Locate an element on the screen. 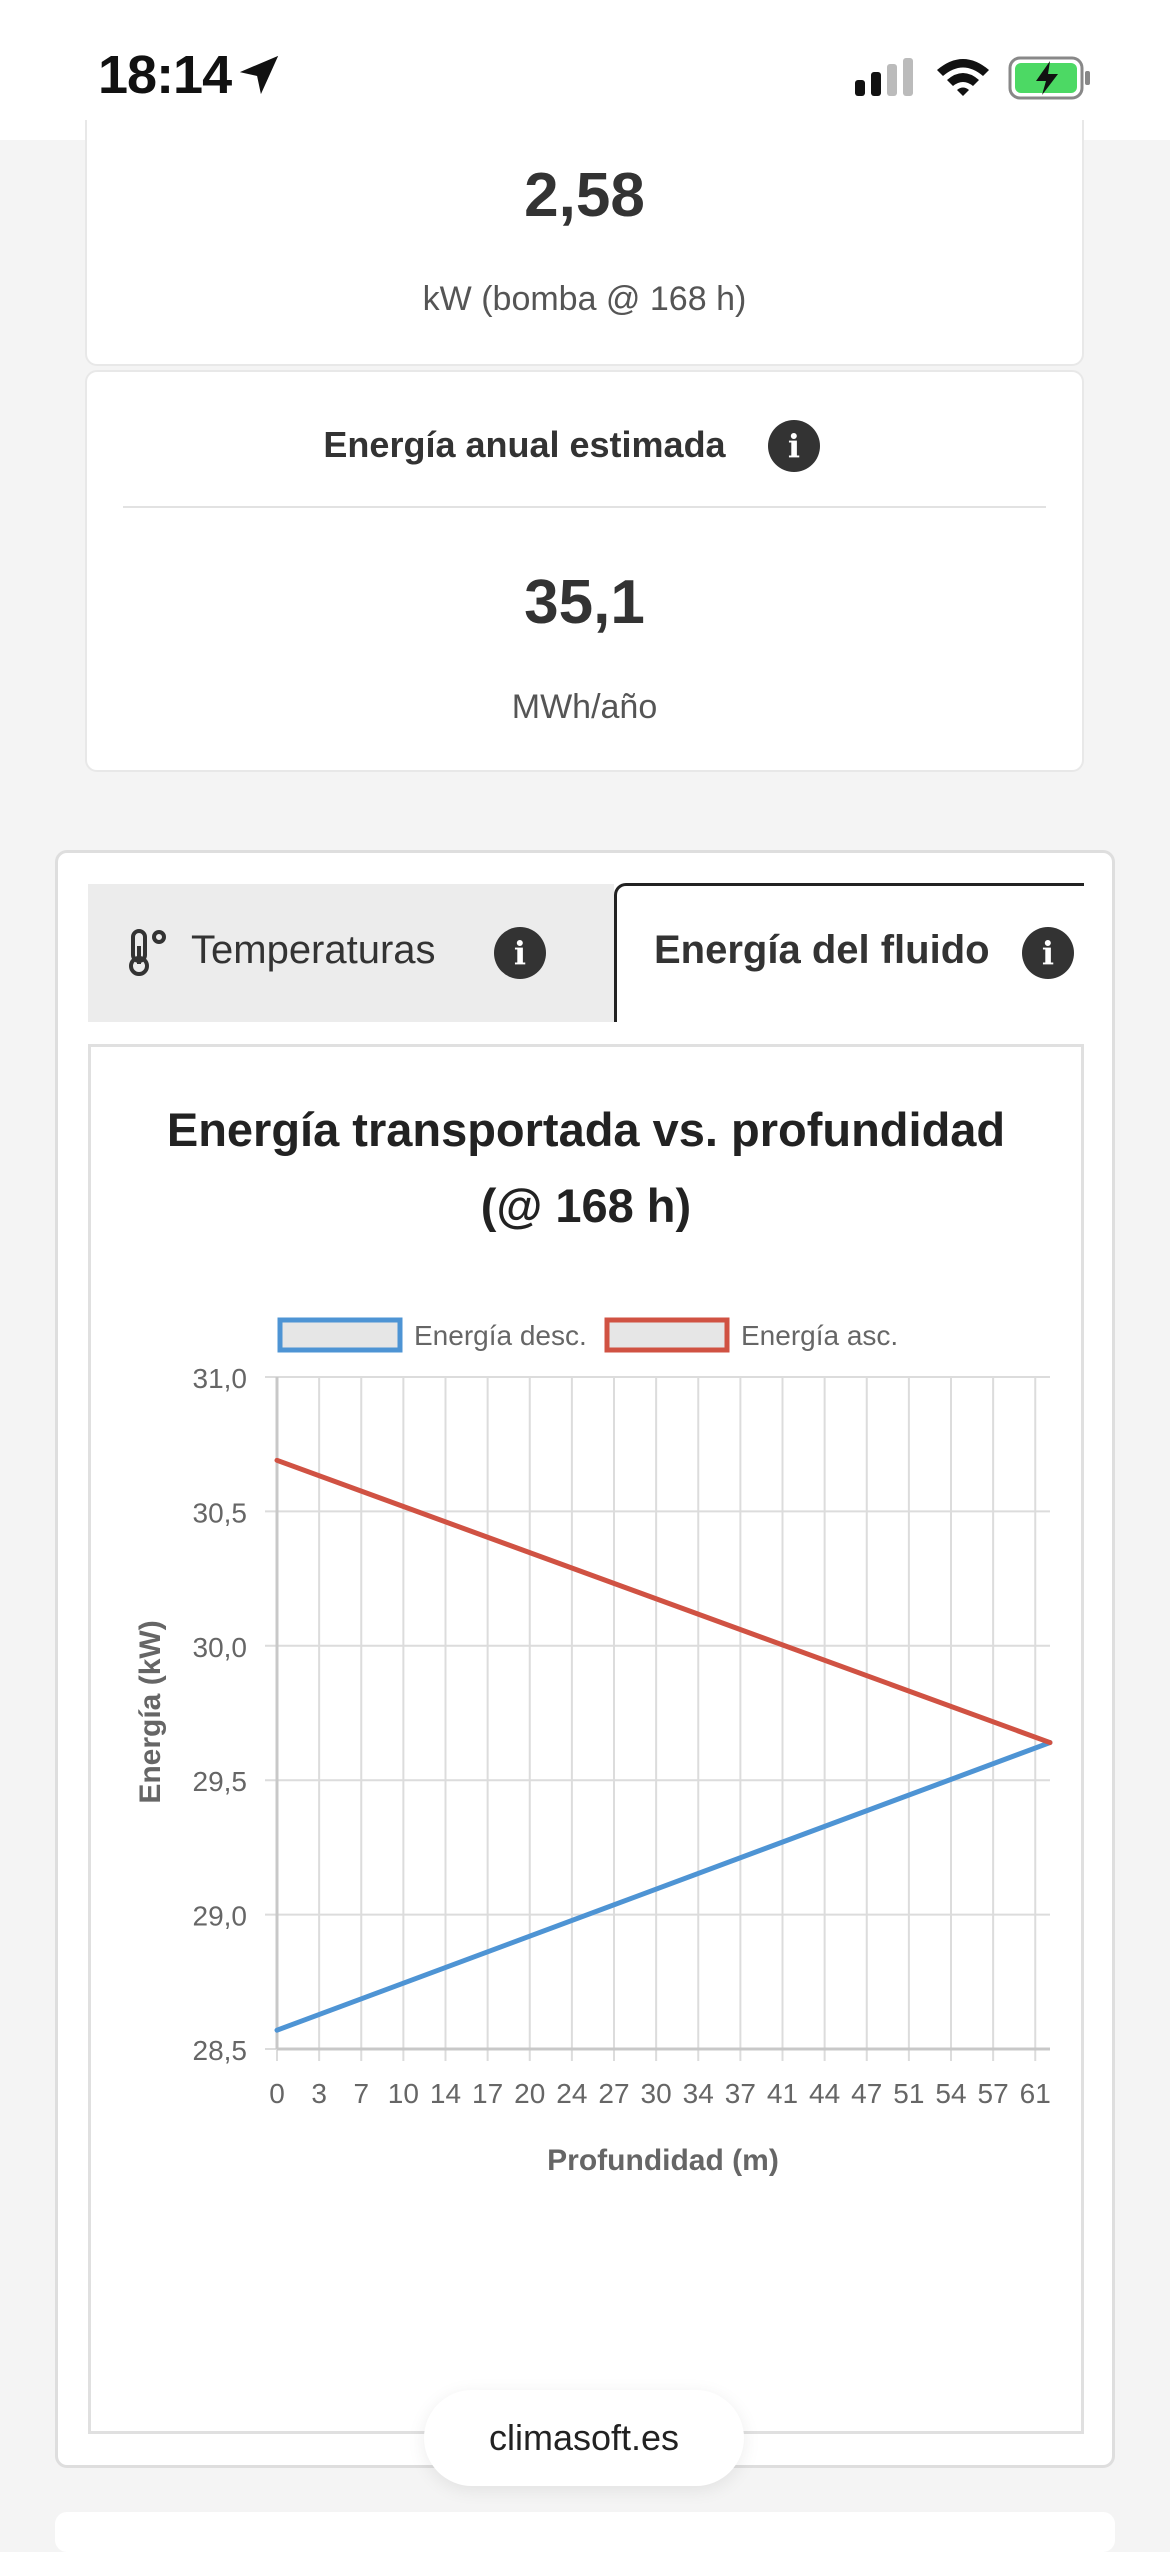 The width and height of the screenshot is (1170, 2552). status-bar: 18:14 is located at coordinates (585, 70).